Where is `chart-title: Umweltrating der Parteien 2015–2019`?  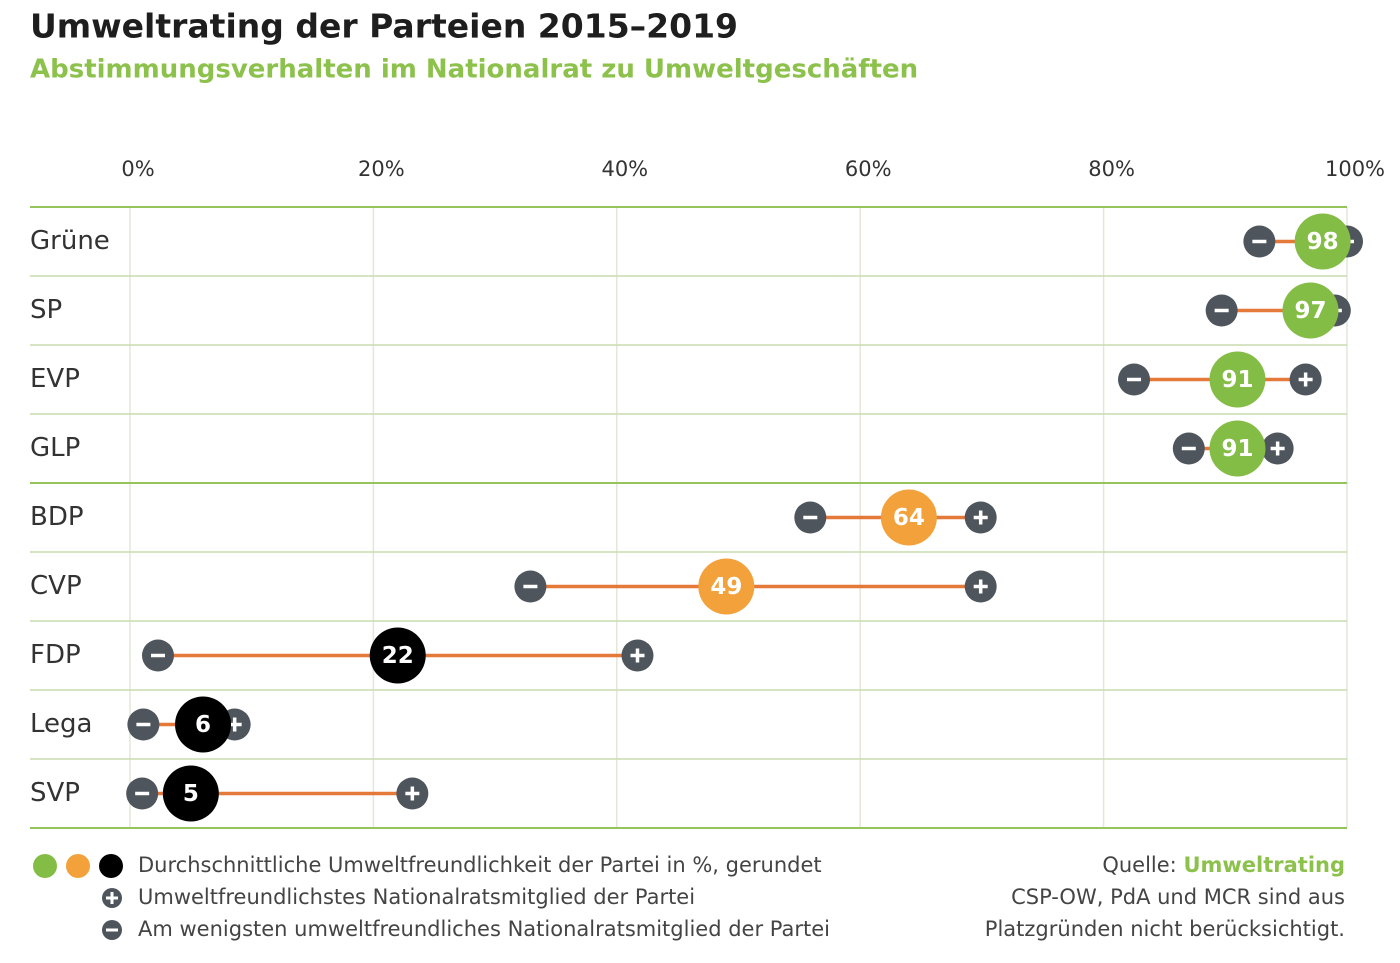
chart-title: Umweltrating der Parteien 2015–2019 is located at coordinates (384, 26).